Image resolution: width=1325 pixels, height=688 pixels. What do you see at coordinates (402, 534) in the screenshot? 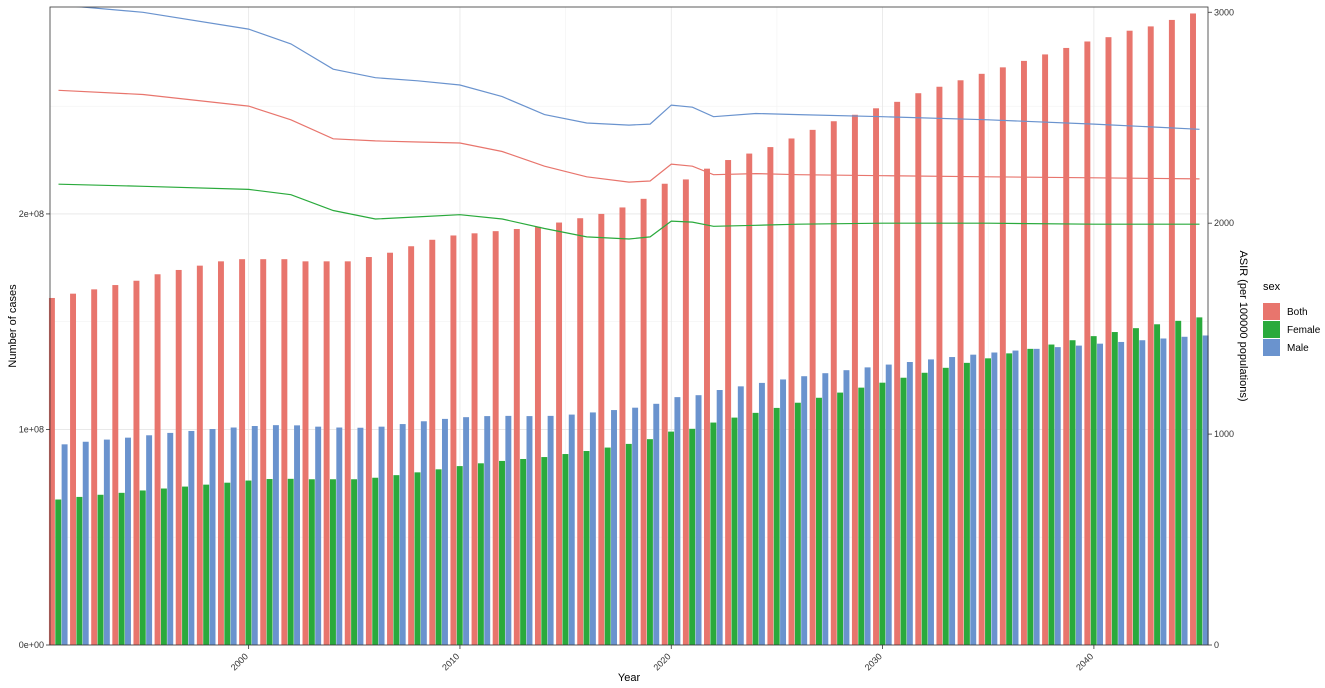
I see `bar-male-2007` at bounding box center [402, 534].